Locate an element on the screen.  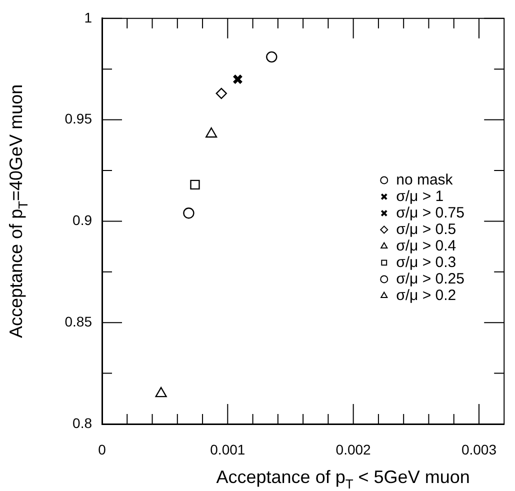
legend-label: σ/μ > 0.75 is located at coordinates (430, 213).